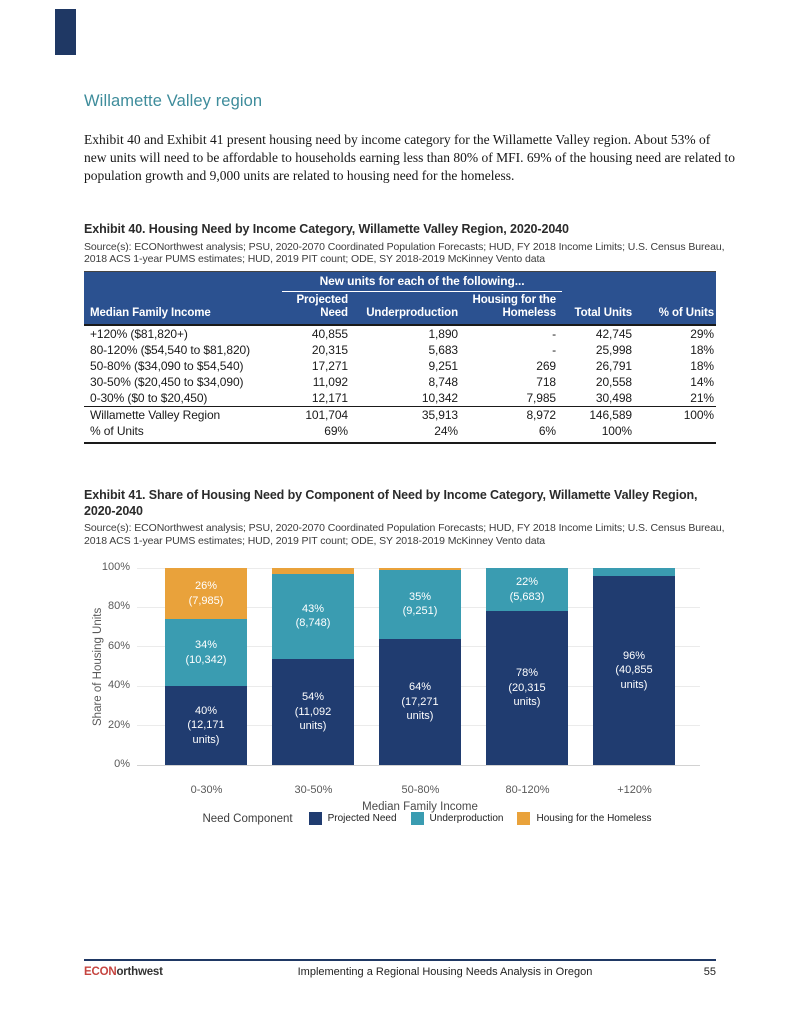 The image size is (800, 1035). I want to click on table-cell: 35,913, so click(411, 414).